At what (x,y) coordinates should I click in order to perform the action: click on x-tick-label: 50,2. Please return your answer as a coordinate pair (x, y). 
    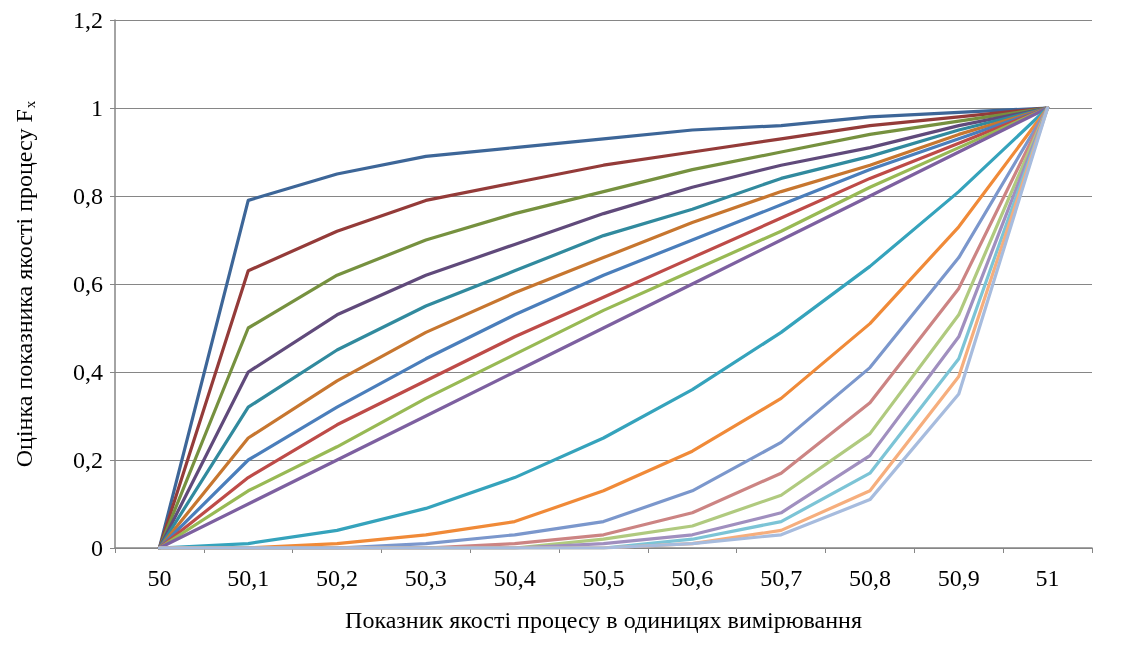
    Looking at the image, I should click on (337, 578).